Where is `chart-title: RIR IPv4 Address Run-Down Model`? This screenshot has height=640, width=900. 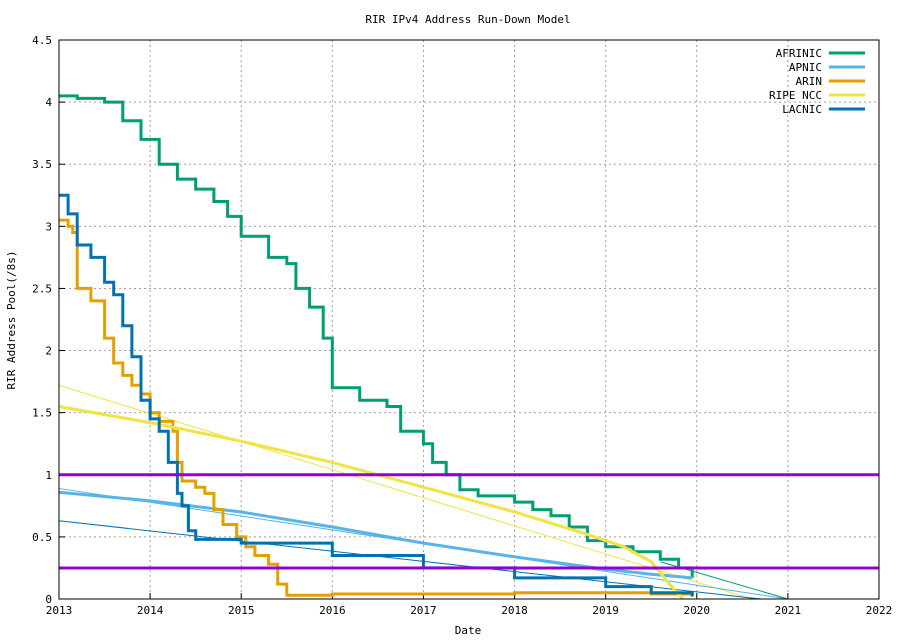
chart-title: RIR IPv4 Address Run-Down Model is located at coordinates (467, 19).